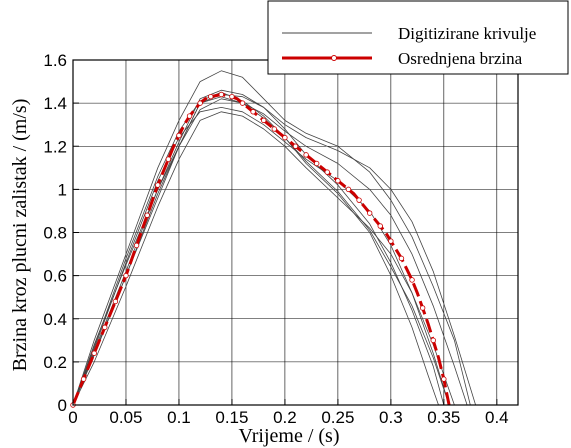  I want to click on y-tick-label: 1.6, so click(55, 60).